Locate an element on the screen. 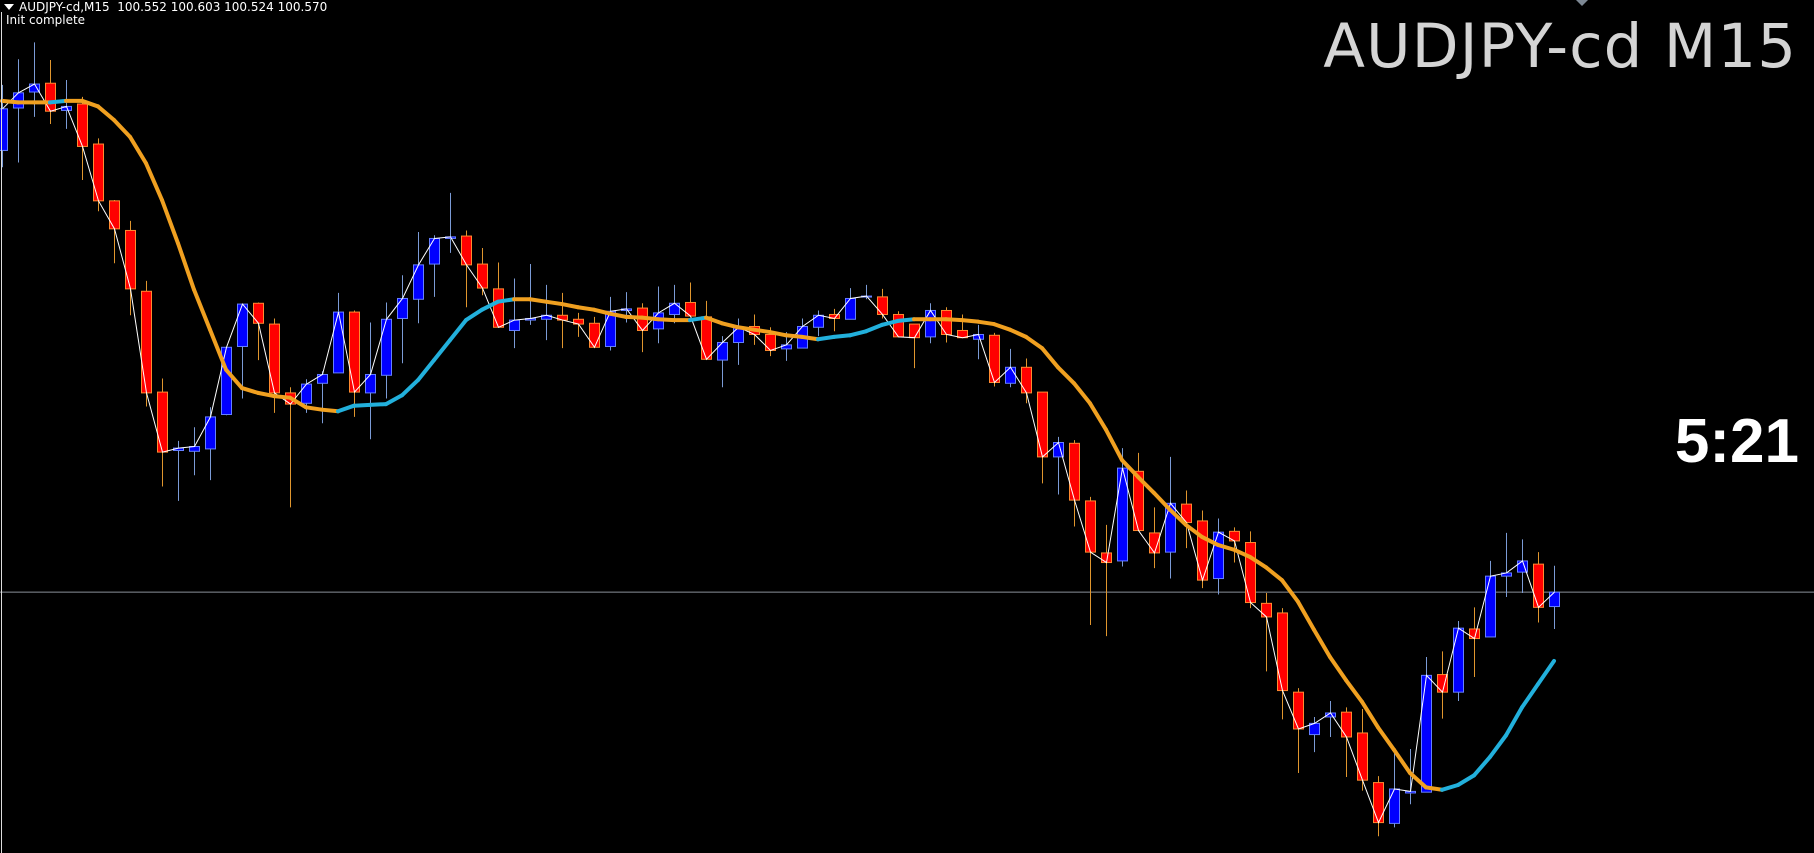 This screenshot has height=853, width=1814. symbol-timeframe: AUDJPY-cd,M15 is located at coordinates (64, 7).